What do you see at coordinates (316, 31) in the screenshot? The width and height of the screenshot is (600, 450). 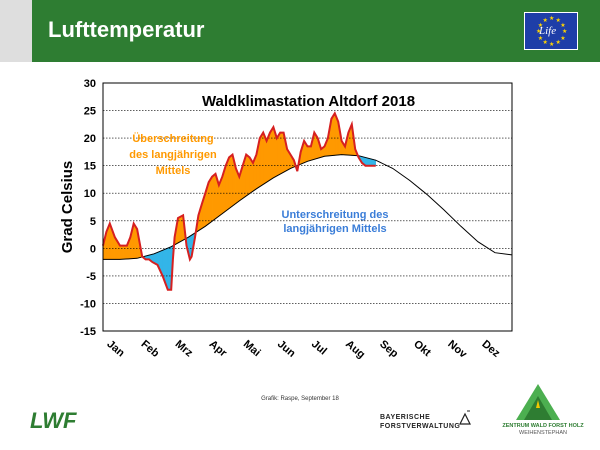 I see `header-bar: Lufttemperatur Life ★ ★ ★ ★ ★ ★ ★ ★ ★ ★ ★ ★` at bounding box center [316, 31].